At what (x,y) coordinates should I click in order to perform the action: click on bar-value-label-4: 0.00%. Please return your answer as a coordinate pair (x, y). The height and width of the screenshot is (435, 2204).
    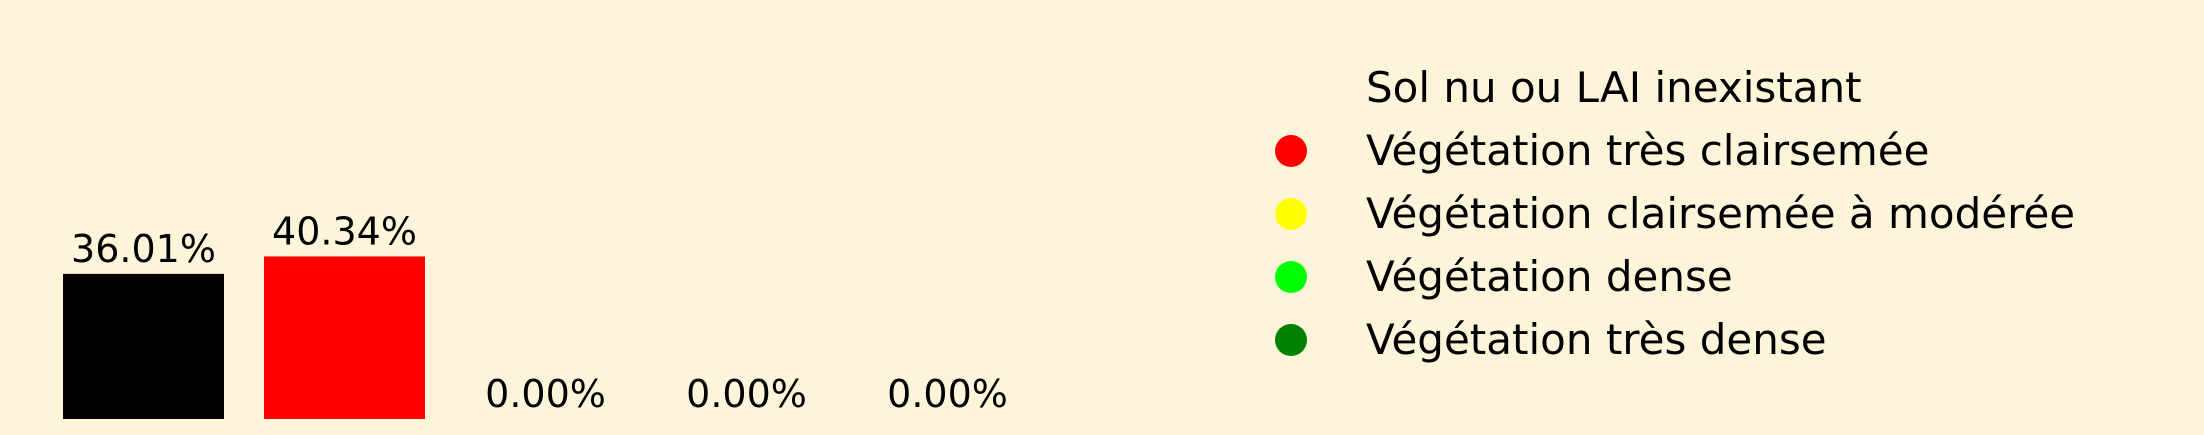
    Looking at the image, I should click on (746, 394).